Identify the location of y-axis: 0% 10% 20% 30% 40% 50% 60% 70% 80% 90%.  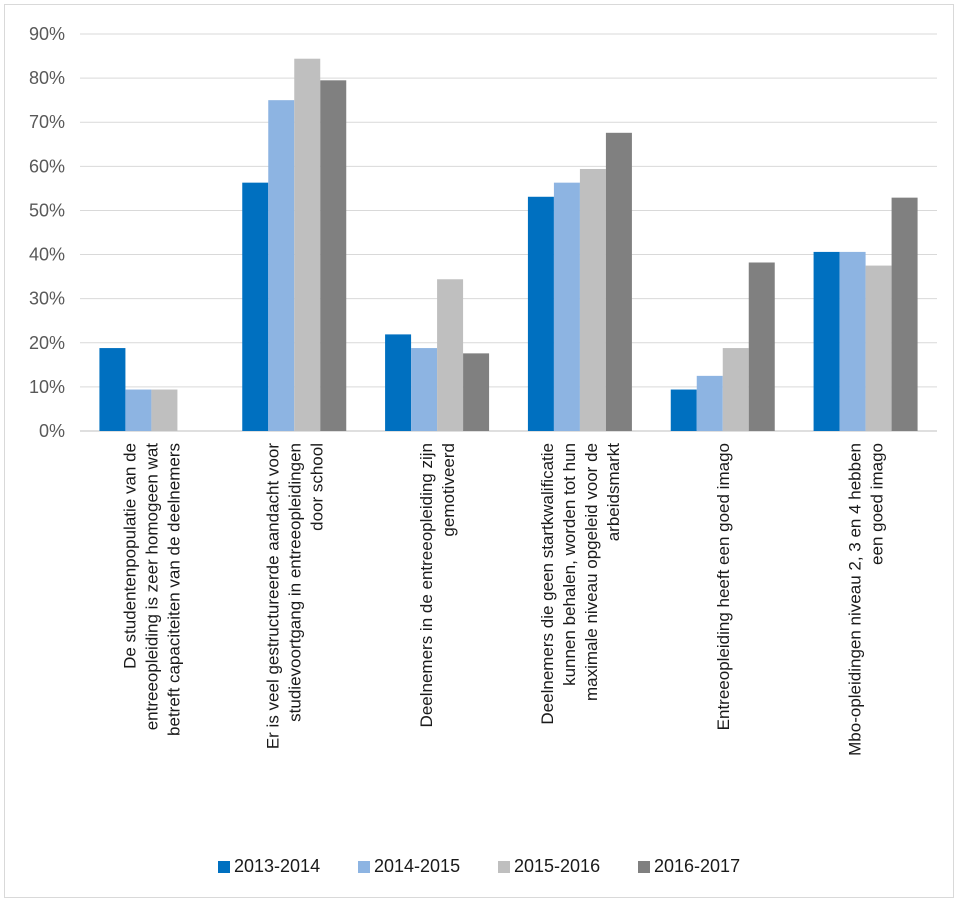
(47, 232).